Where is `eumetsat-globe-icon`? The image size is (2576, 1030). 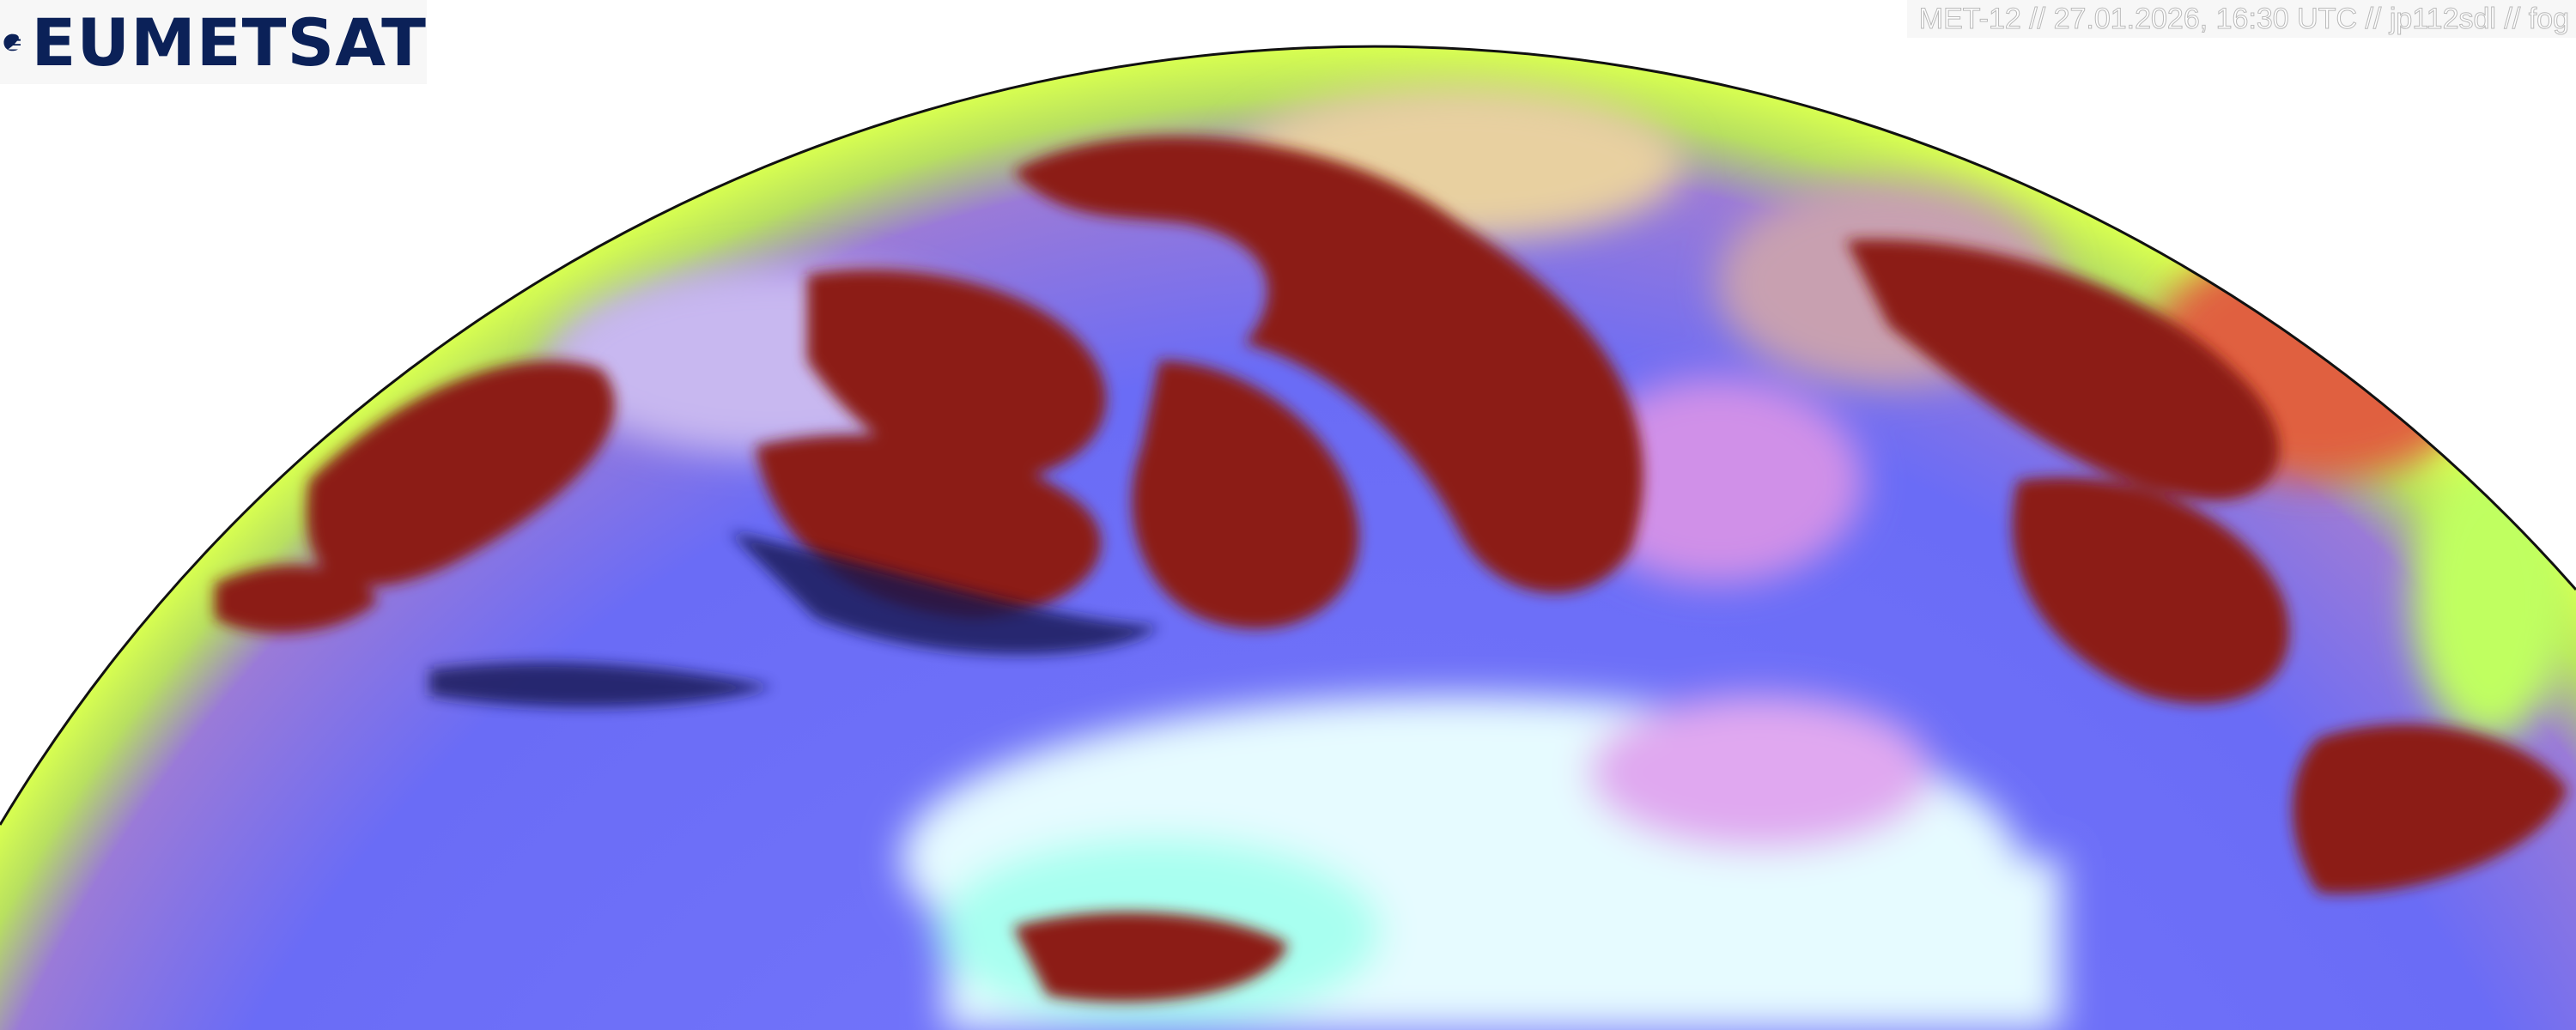
eumetsat-globe-icon is located at coordinates (12, 42).